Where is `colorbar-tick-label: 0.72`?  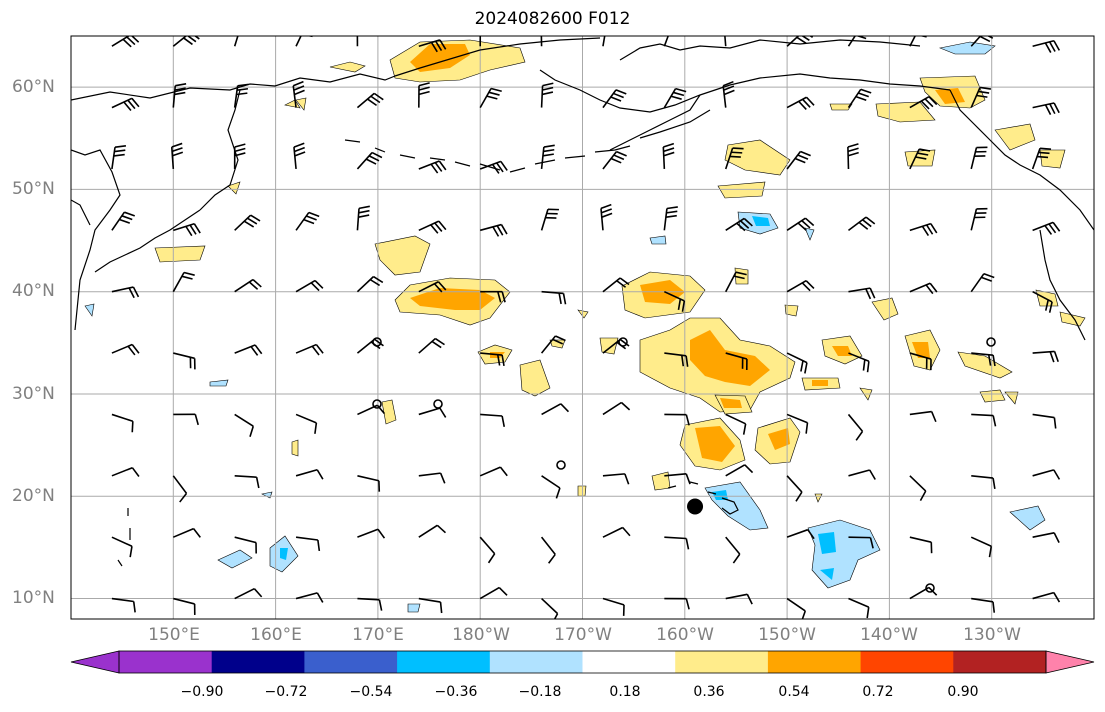 colorbar-tick-label: 0.72 is located at coordinates (878, 692).